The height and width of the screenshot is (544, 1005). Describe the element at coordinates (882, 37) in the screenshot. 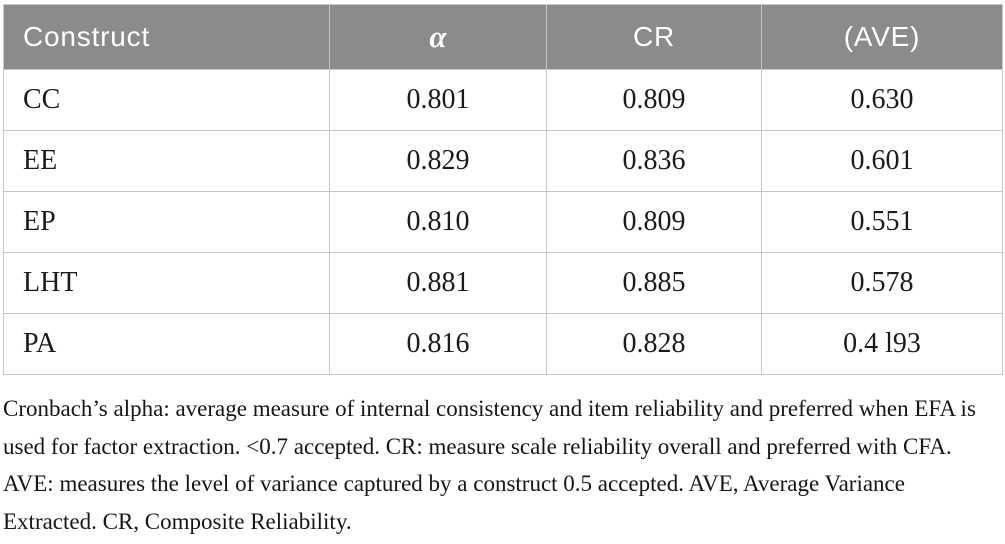

I see `column-header-ave: (AVE)` at that location.